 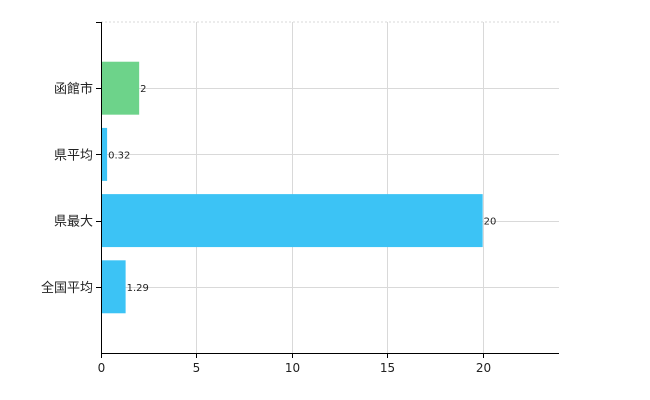 I want to click on x-tick-label-3: 15, so click(x=387, y=368).